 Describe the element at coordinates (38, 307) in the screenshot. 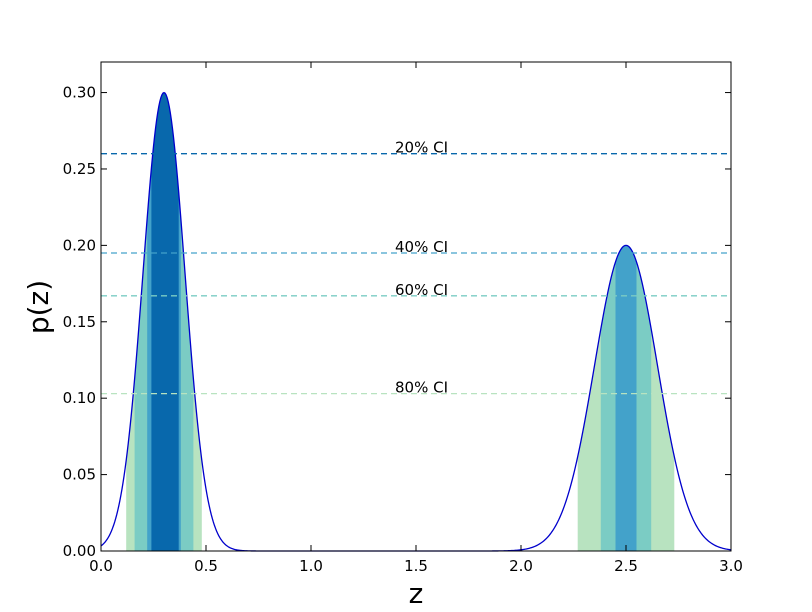

I see `y-axis-label: p(z)` at that location.